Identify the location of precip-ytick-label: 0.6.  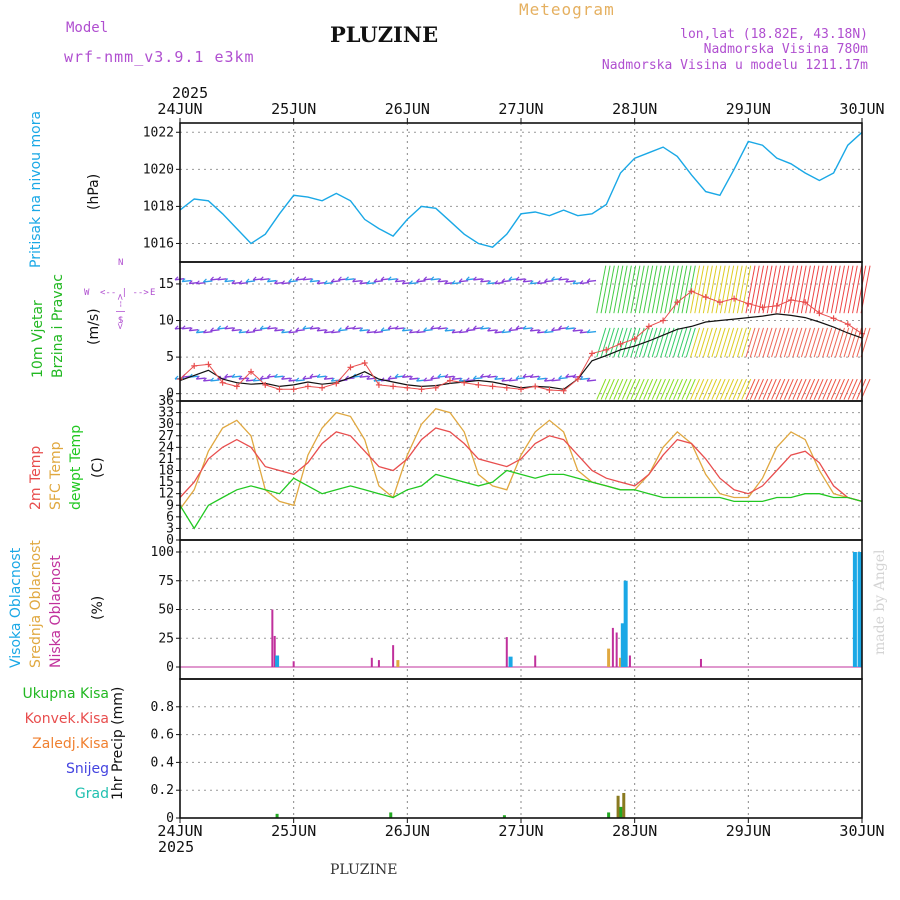
(162, 735).